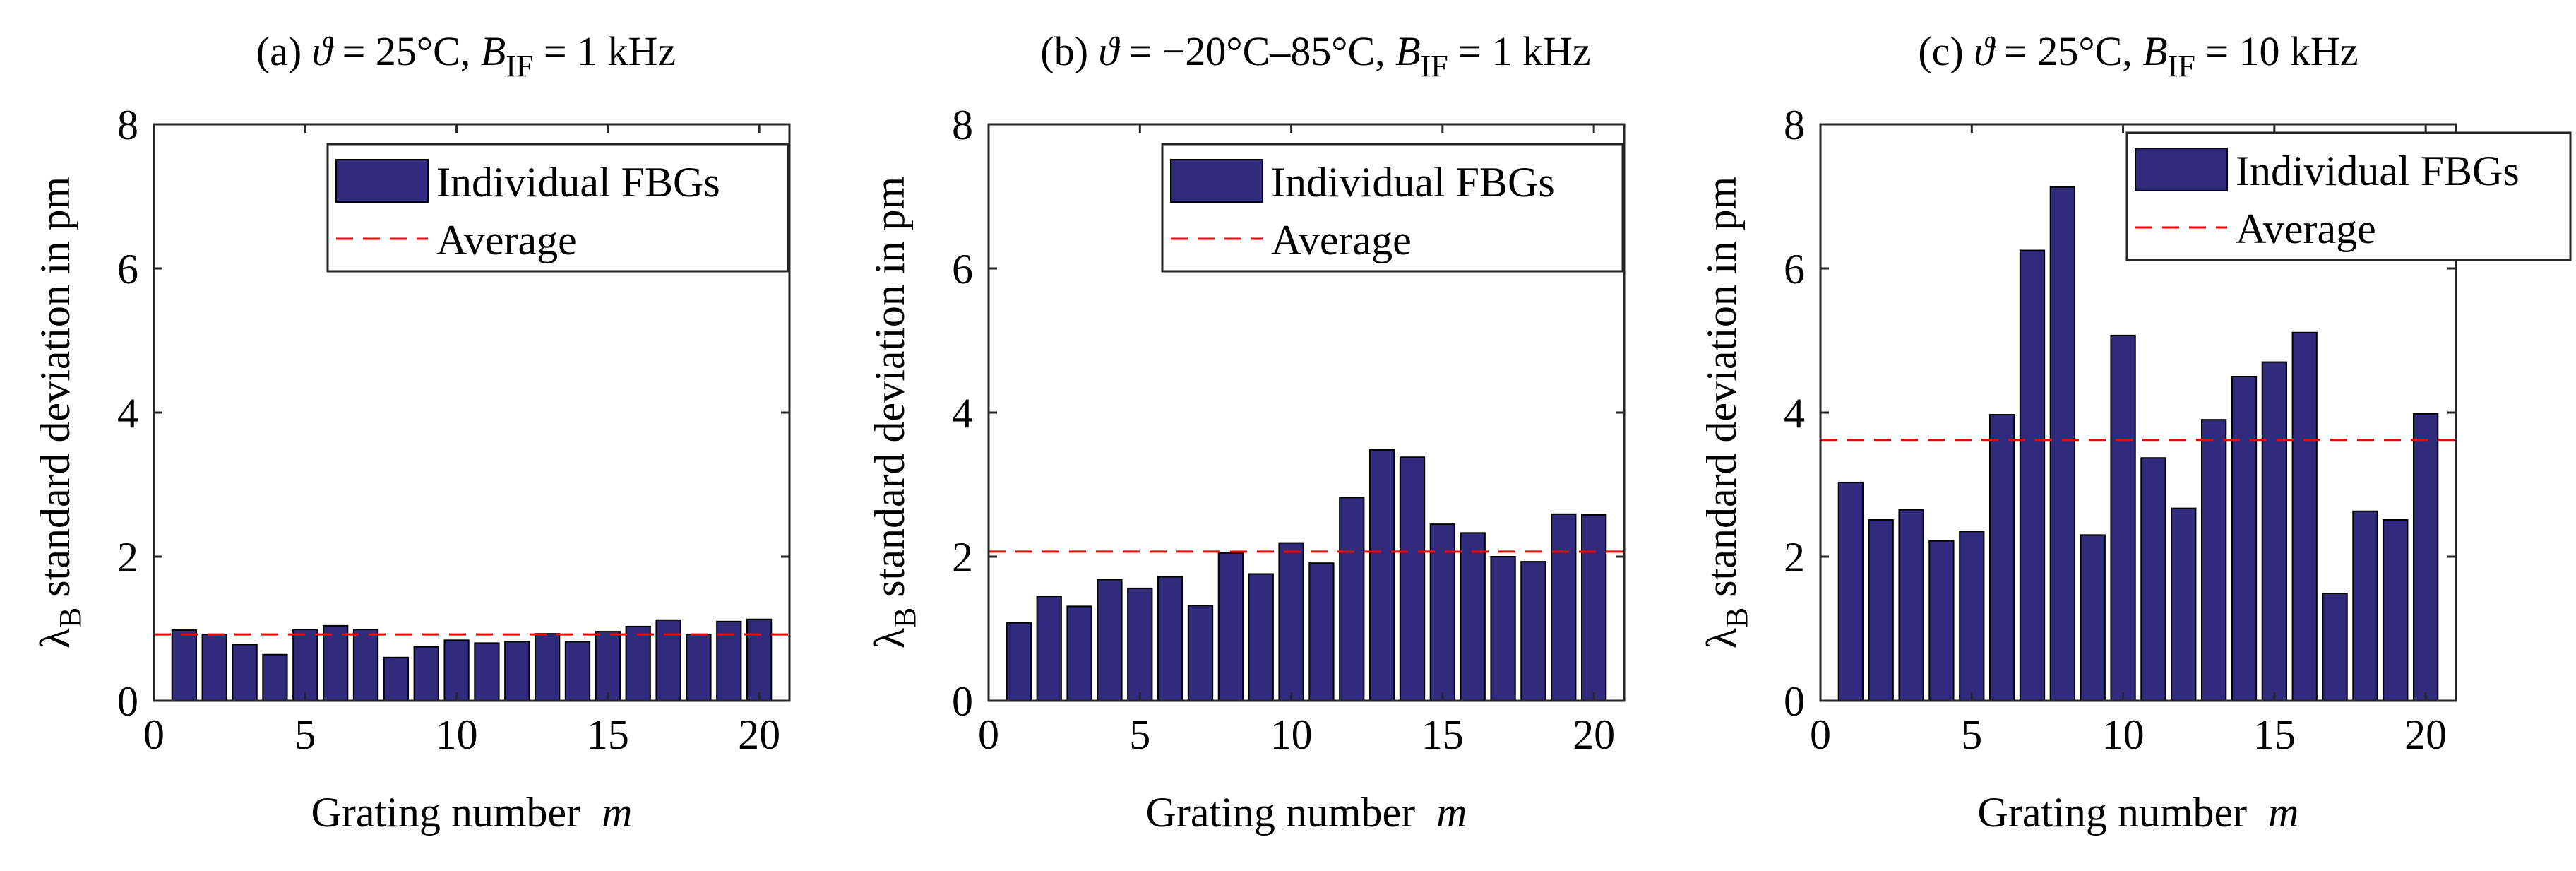  Describe the element at coordinates (2138, 55) in the screenshot. I see `panel-title: (c) ϑ = 25°C, BIF = 10 kHz` at that location.